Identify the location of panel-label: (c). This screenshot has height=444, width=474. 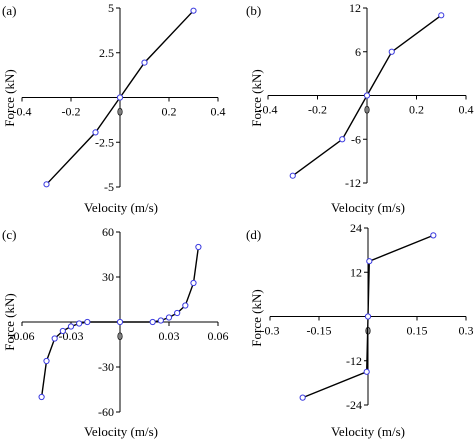
(9, 234).